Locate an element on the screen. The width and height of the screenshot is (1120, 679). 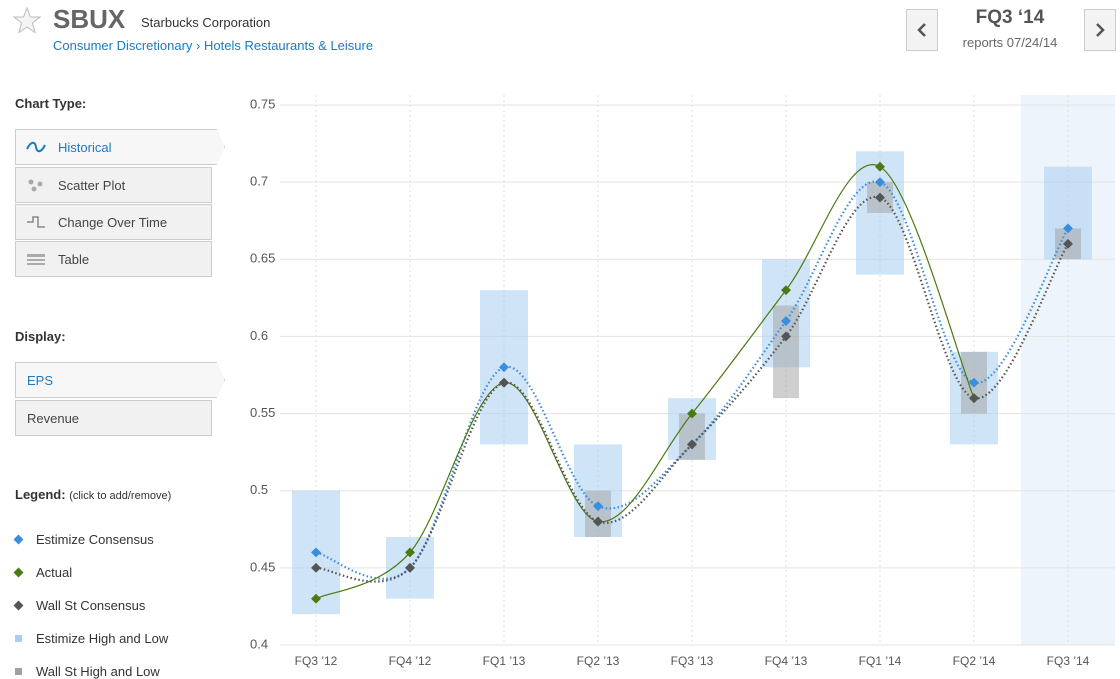
y-tick-label: 0.6 is located at coordinates (259, 335).